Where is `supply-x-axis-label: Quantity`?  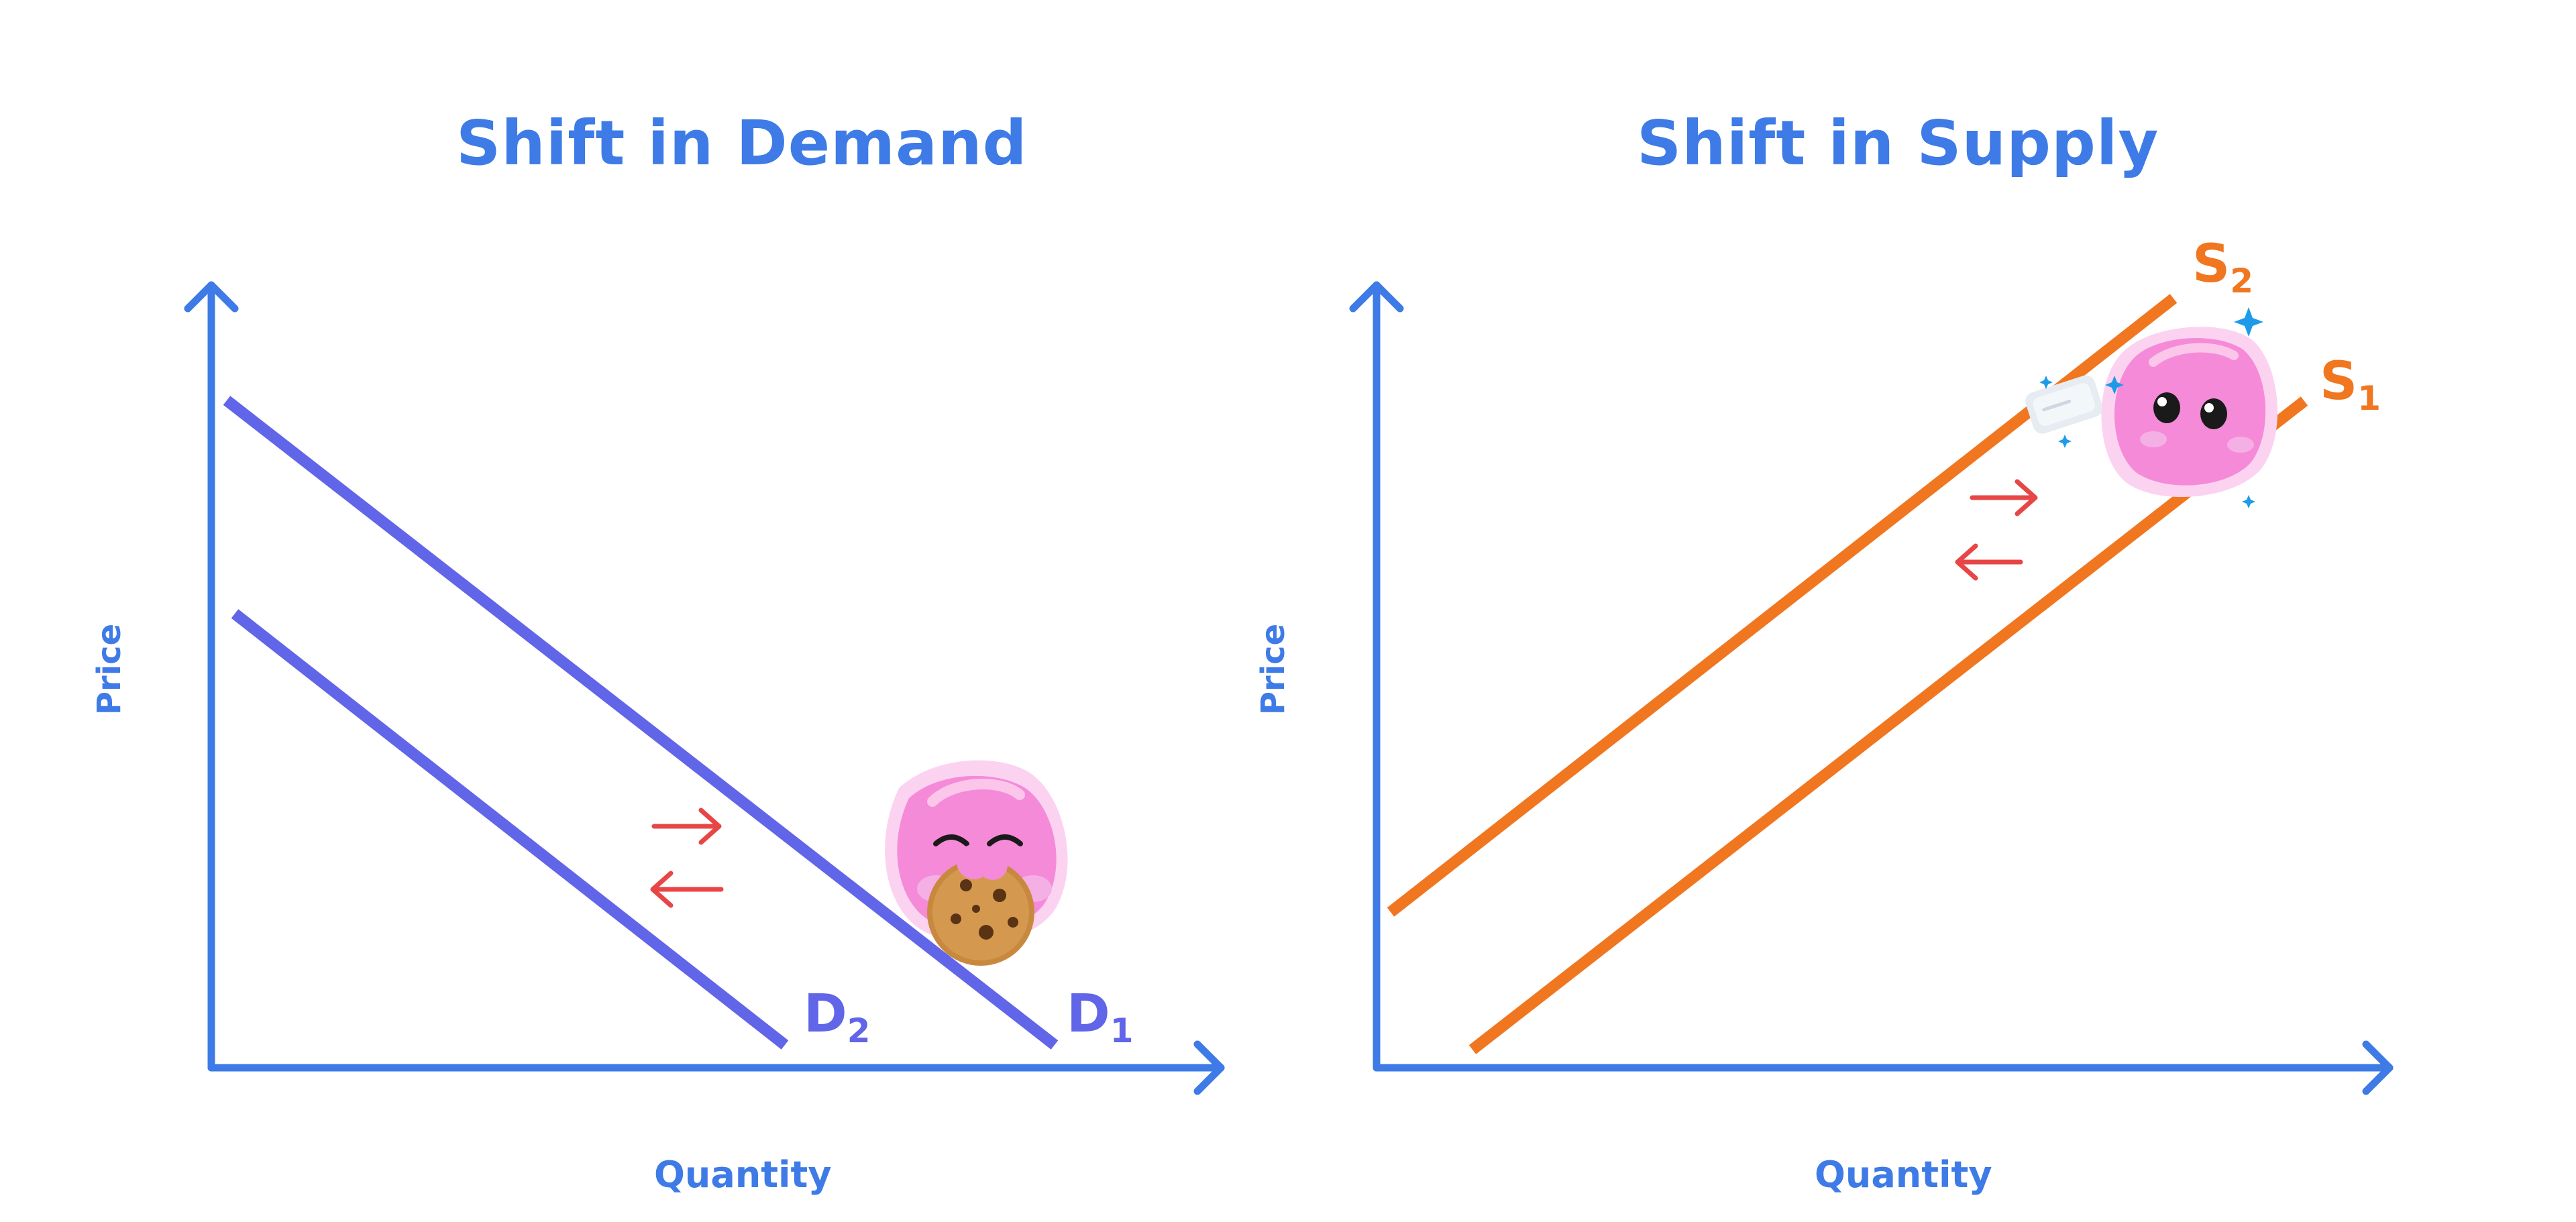
supply-x-axis-label: Quantity is located at coordinates (1903, 1175).